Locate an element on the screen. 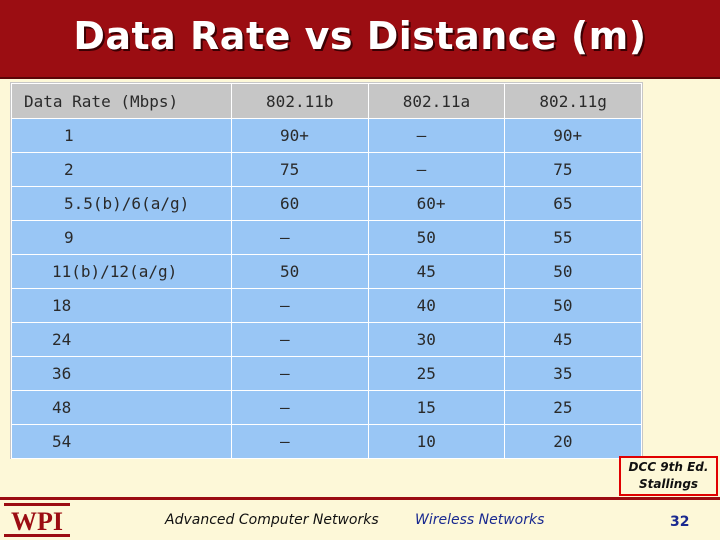 This screenshot has width=720, height=540. table-header-row: Data Rate (Mbps) 802.11b 802.11a 802.11g is located at coordinates (326, 101).